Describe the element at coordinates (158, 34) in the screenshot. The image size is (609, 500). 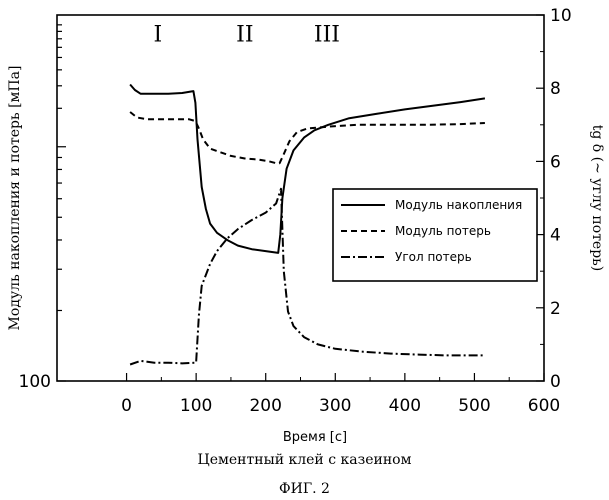
I see `region-label-1: I` at that location.